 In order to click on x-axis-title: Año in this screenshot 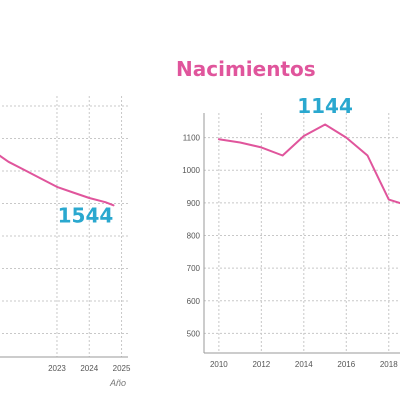, I will do `click(117, 383)`.